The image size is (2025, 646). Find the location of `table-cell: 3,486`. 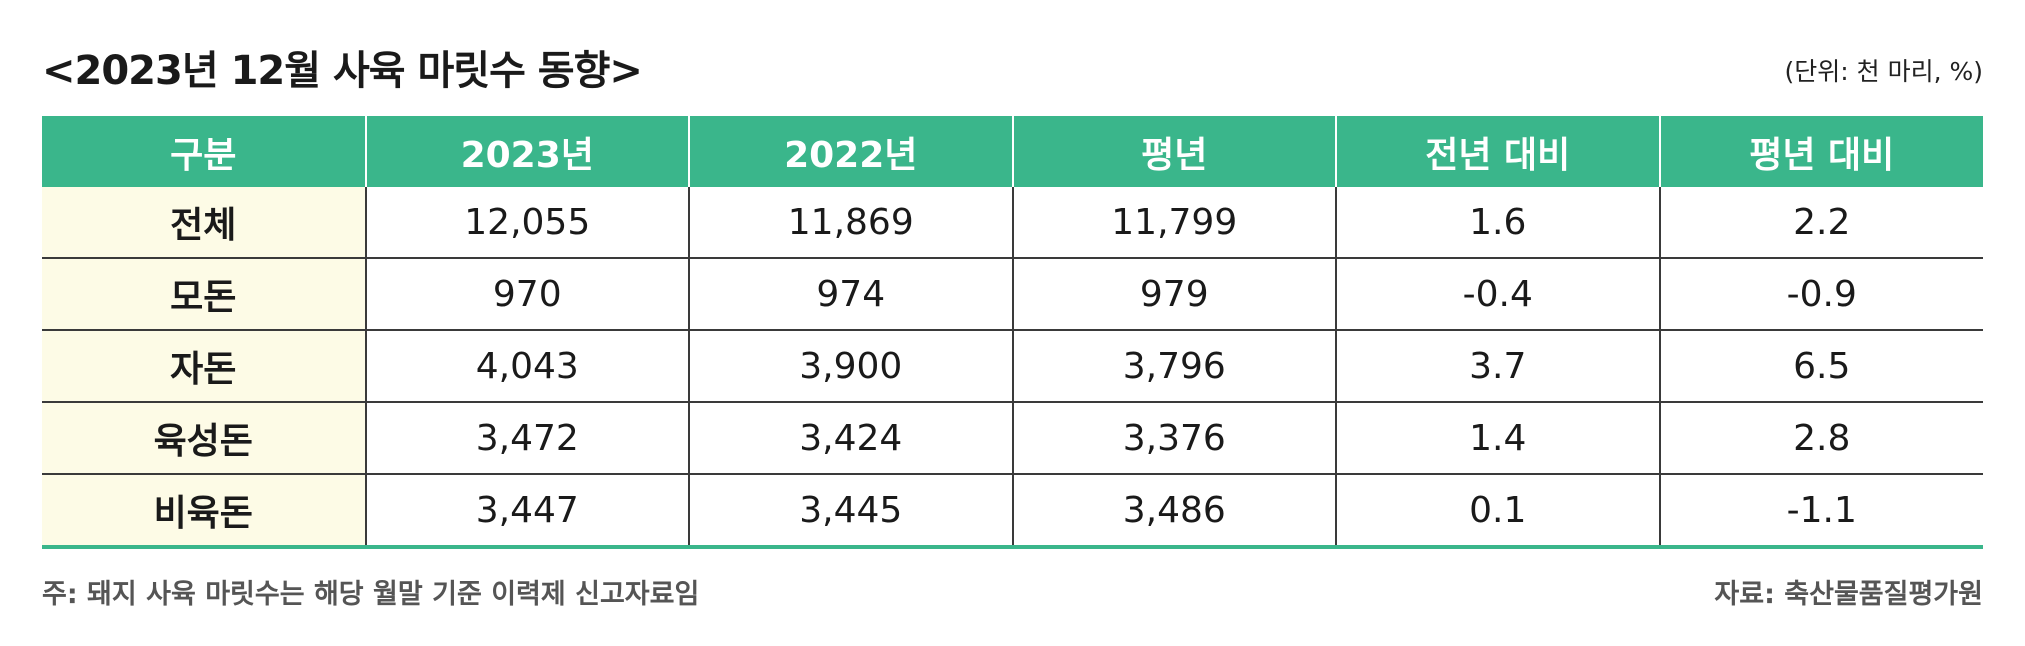

table-cell: 3,486 is located at coordinates (1173, 511).